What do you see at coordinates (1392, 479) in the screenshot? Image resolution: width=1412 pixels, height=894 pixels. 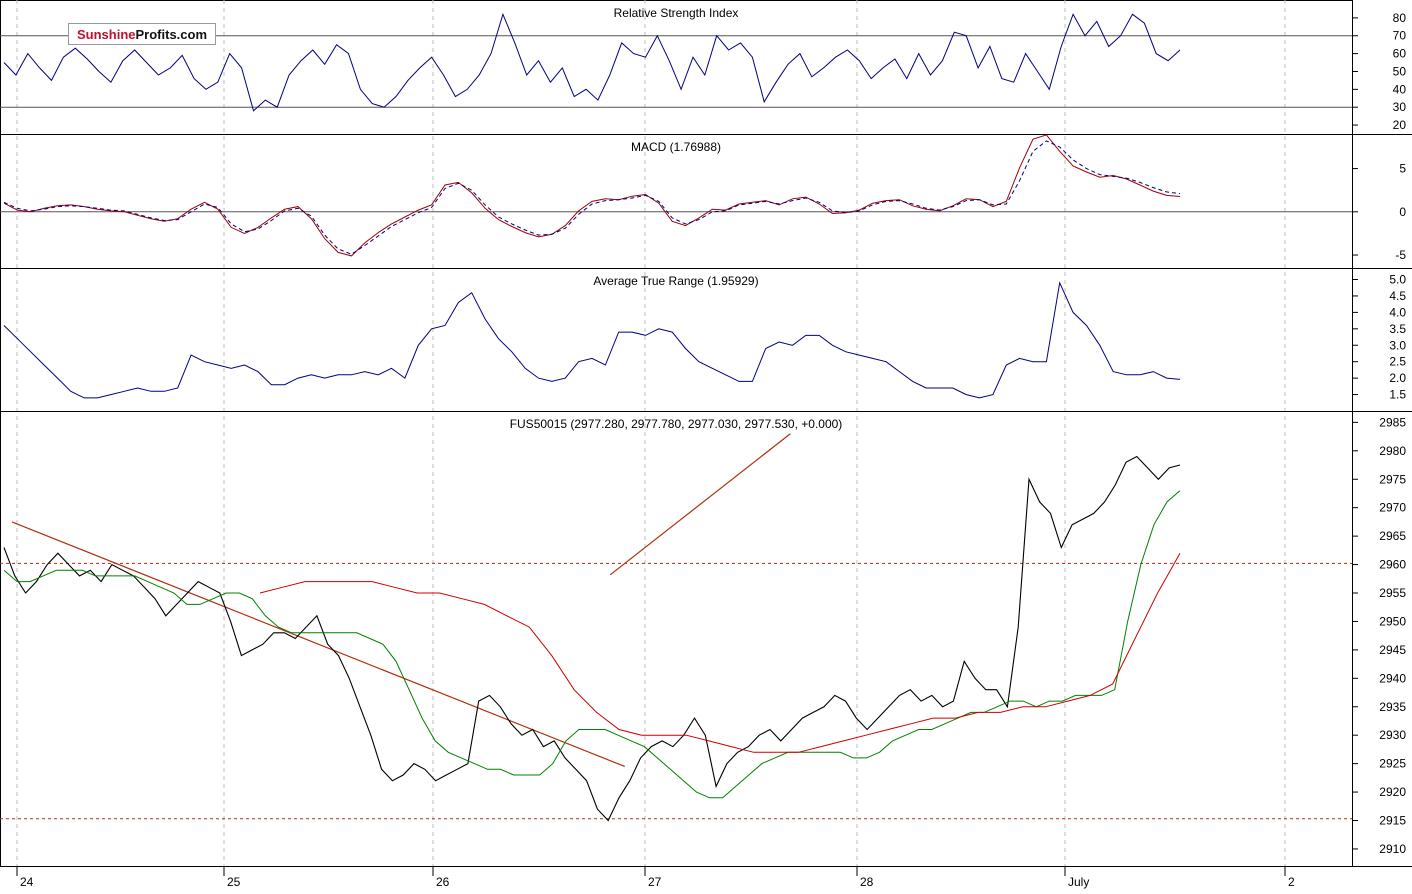 I see `price-ytick-label: 2975` at bounding box center [1392, 479].